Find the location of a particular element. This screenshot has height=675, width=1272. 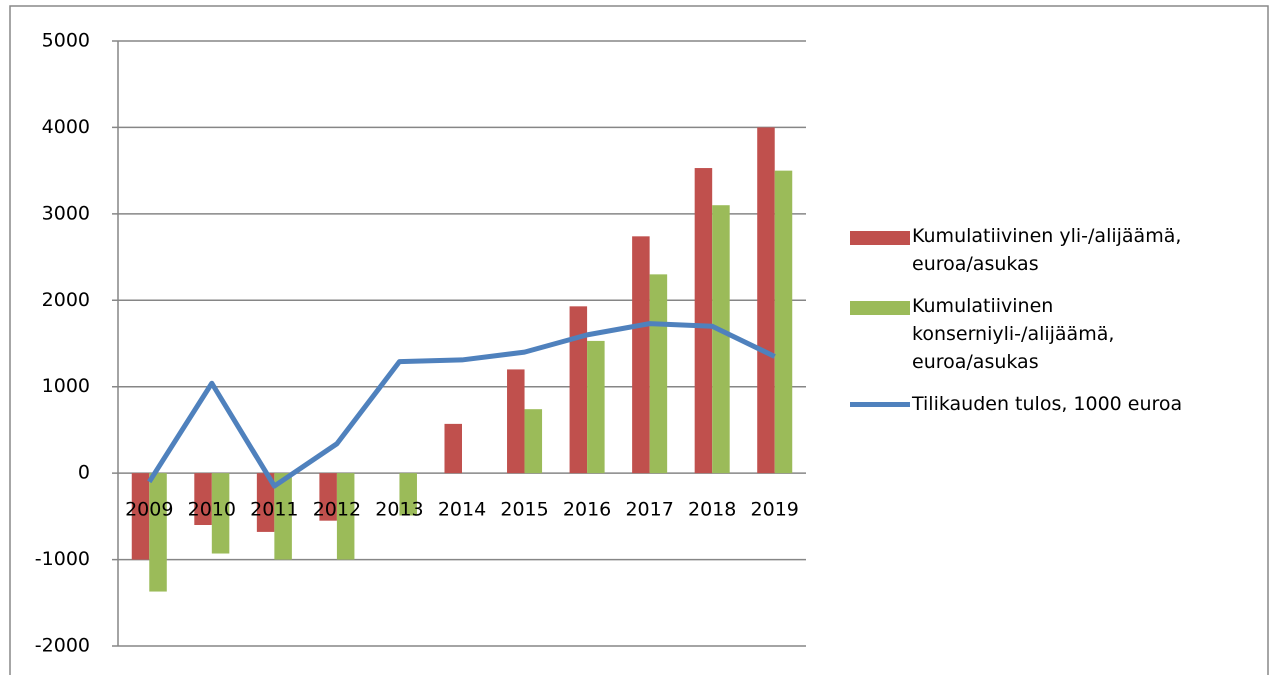

y-tick-label: -2000 is located at coordinates (62, 646).